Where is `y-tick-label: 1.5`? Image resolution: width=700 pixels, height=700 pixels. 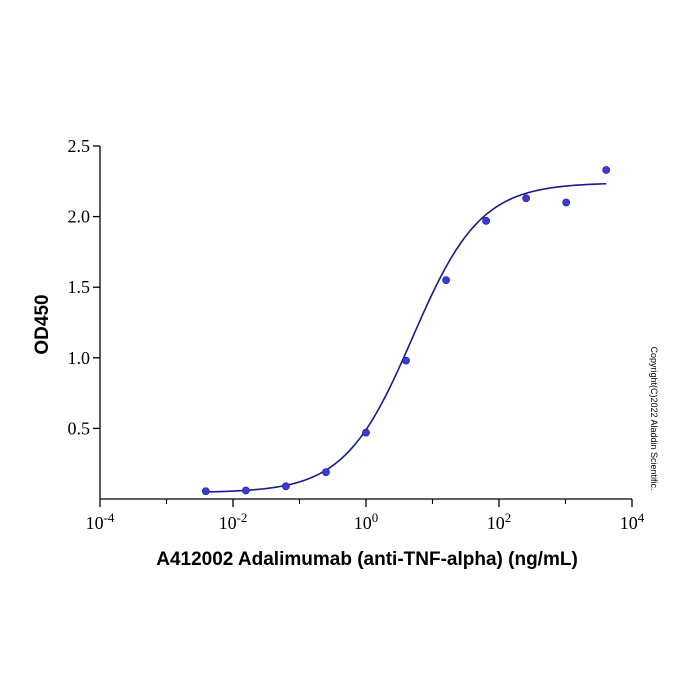
y-tick-label: 1.5 is located at coordinates (79, 287).